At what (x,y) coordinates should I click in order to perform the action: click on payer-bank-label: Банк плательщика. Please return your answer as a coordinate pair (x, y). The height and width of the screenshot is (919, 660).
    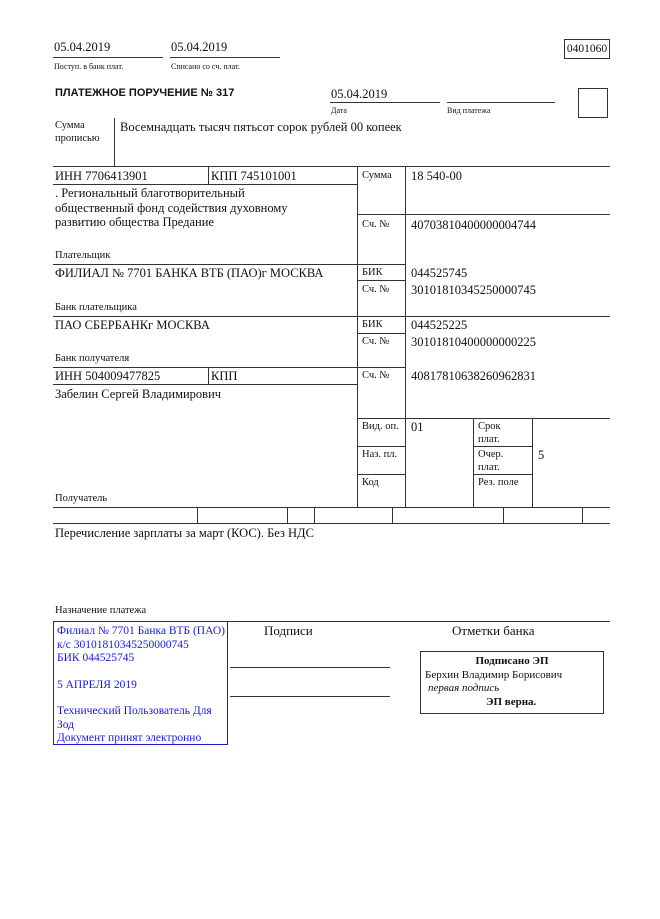
    Looking at the image, I should click on (96, 307).